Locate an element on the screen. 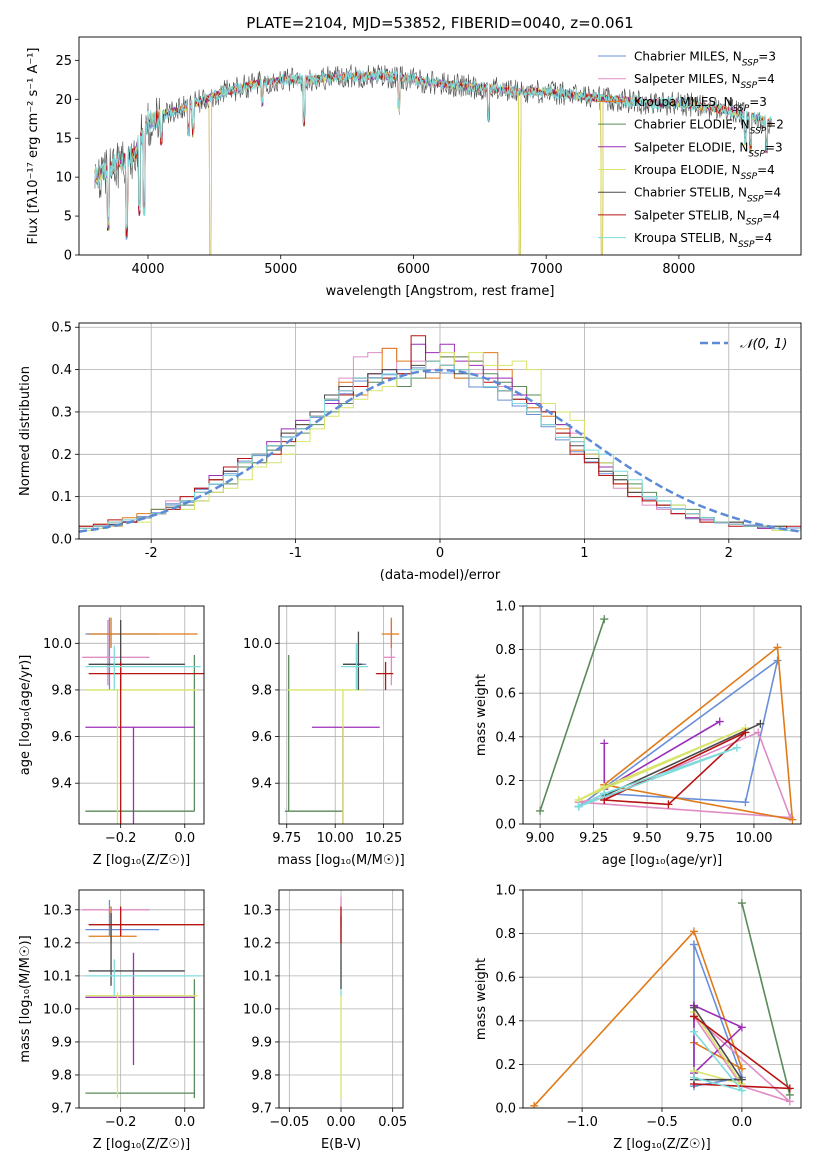 This screenshot has width=819, height=1170. legend-label: Chabrier STELIB, NSSP=4 is located at coordinates (707, 195).